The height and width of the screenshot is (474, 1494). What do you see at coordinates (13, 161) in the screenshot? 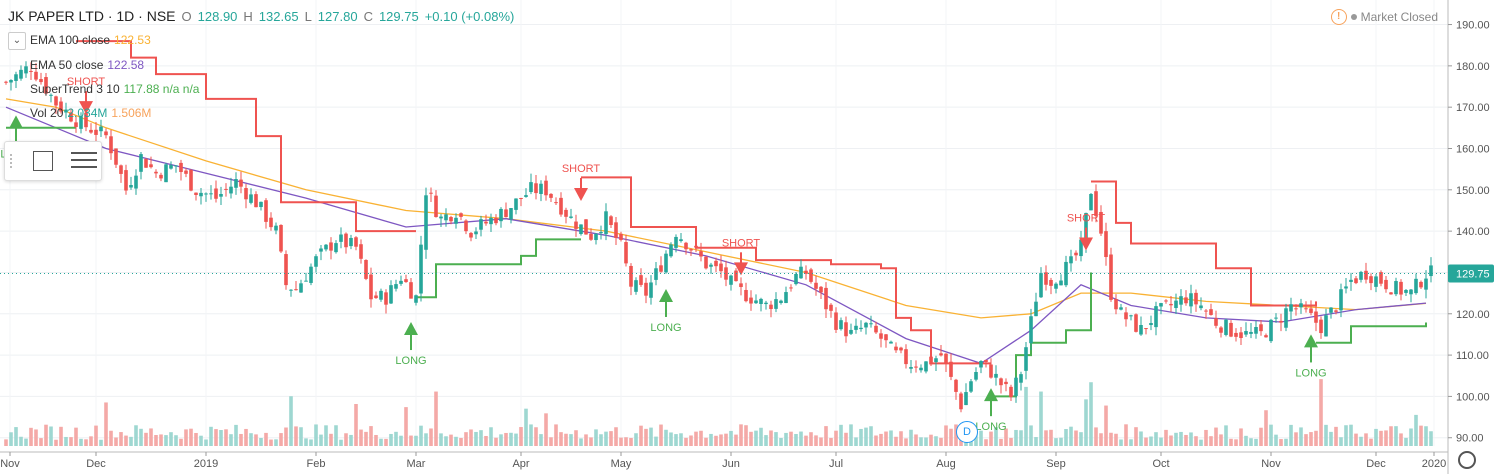
I see `drag-handle` at bounding box center [13, 161].